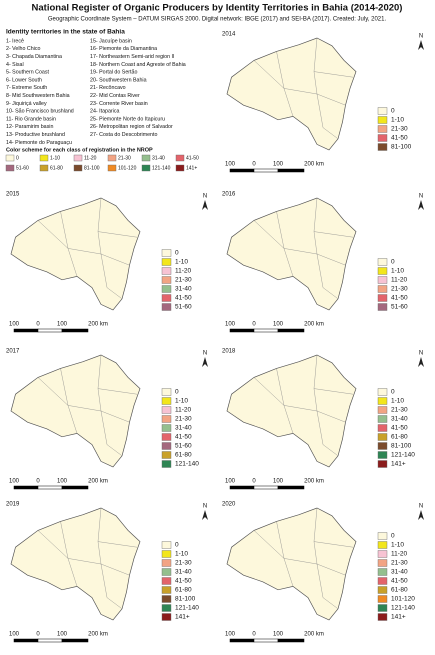 This screenshot has height=655, width=435. Describe the element at coordinates (39, 143) in the screenshot. I see `territory-item: 14- Piemonte do Paraguaçu` at that location.